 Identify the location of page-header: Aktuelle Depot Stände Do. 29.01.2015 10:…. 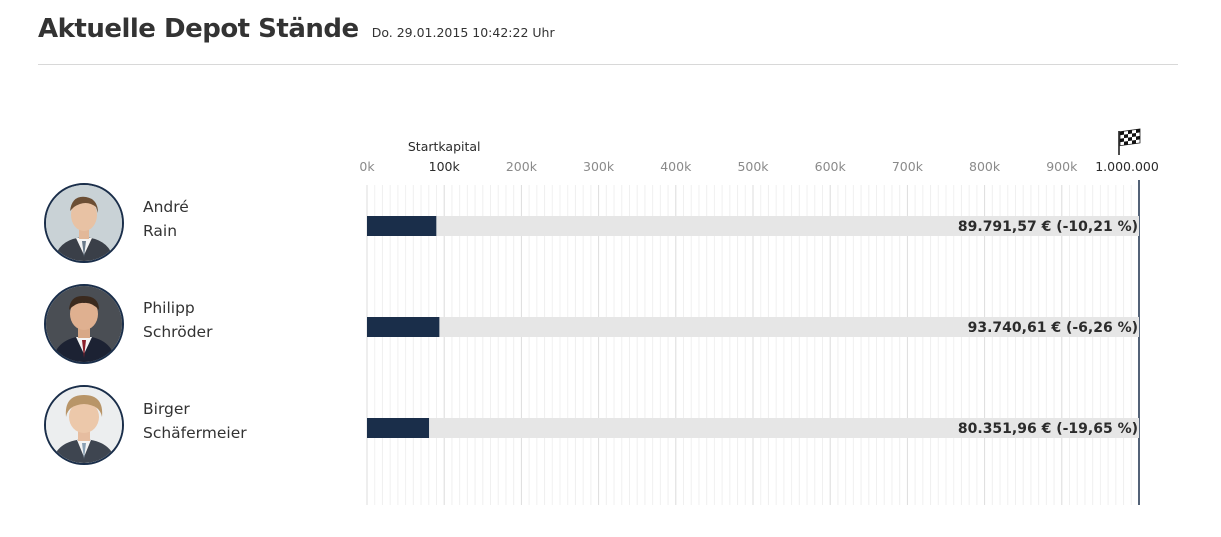
(296, 29).